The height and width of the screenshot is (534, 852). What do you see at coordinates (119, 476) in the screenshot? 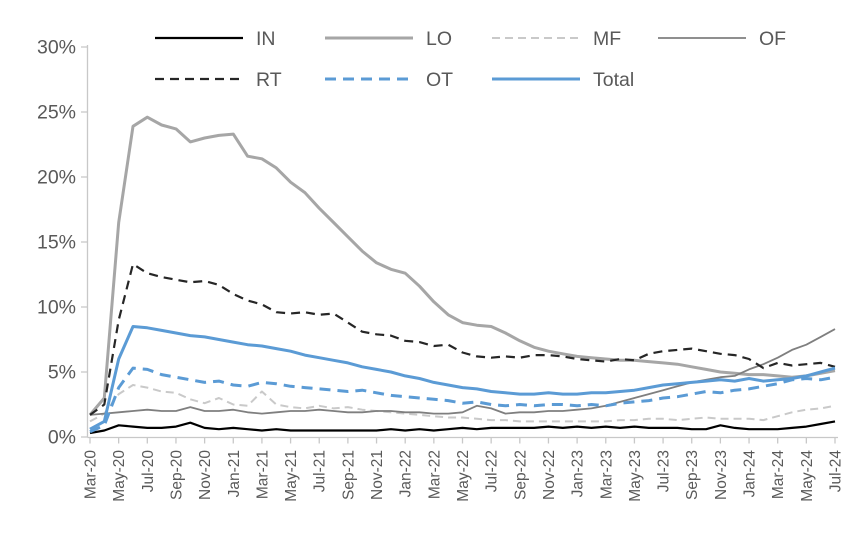
I see `x-tick-label: May-20` at bounding box center [119, 476].